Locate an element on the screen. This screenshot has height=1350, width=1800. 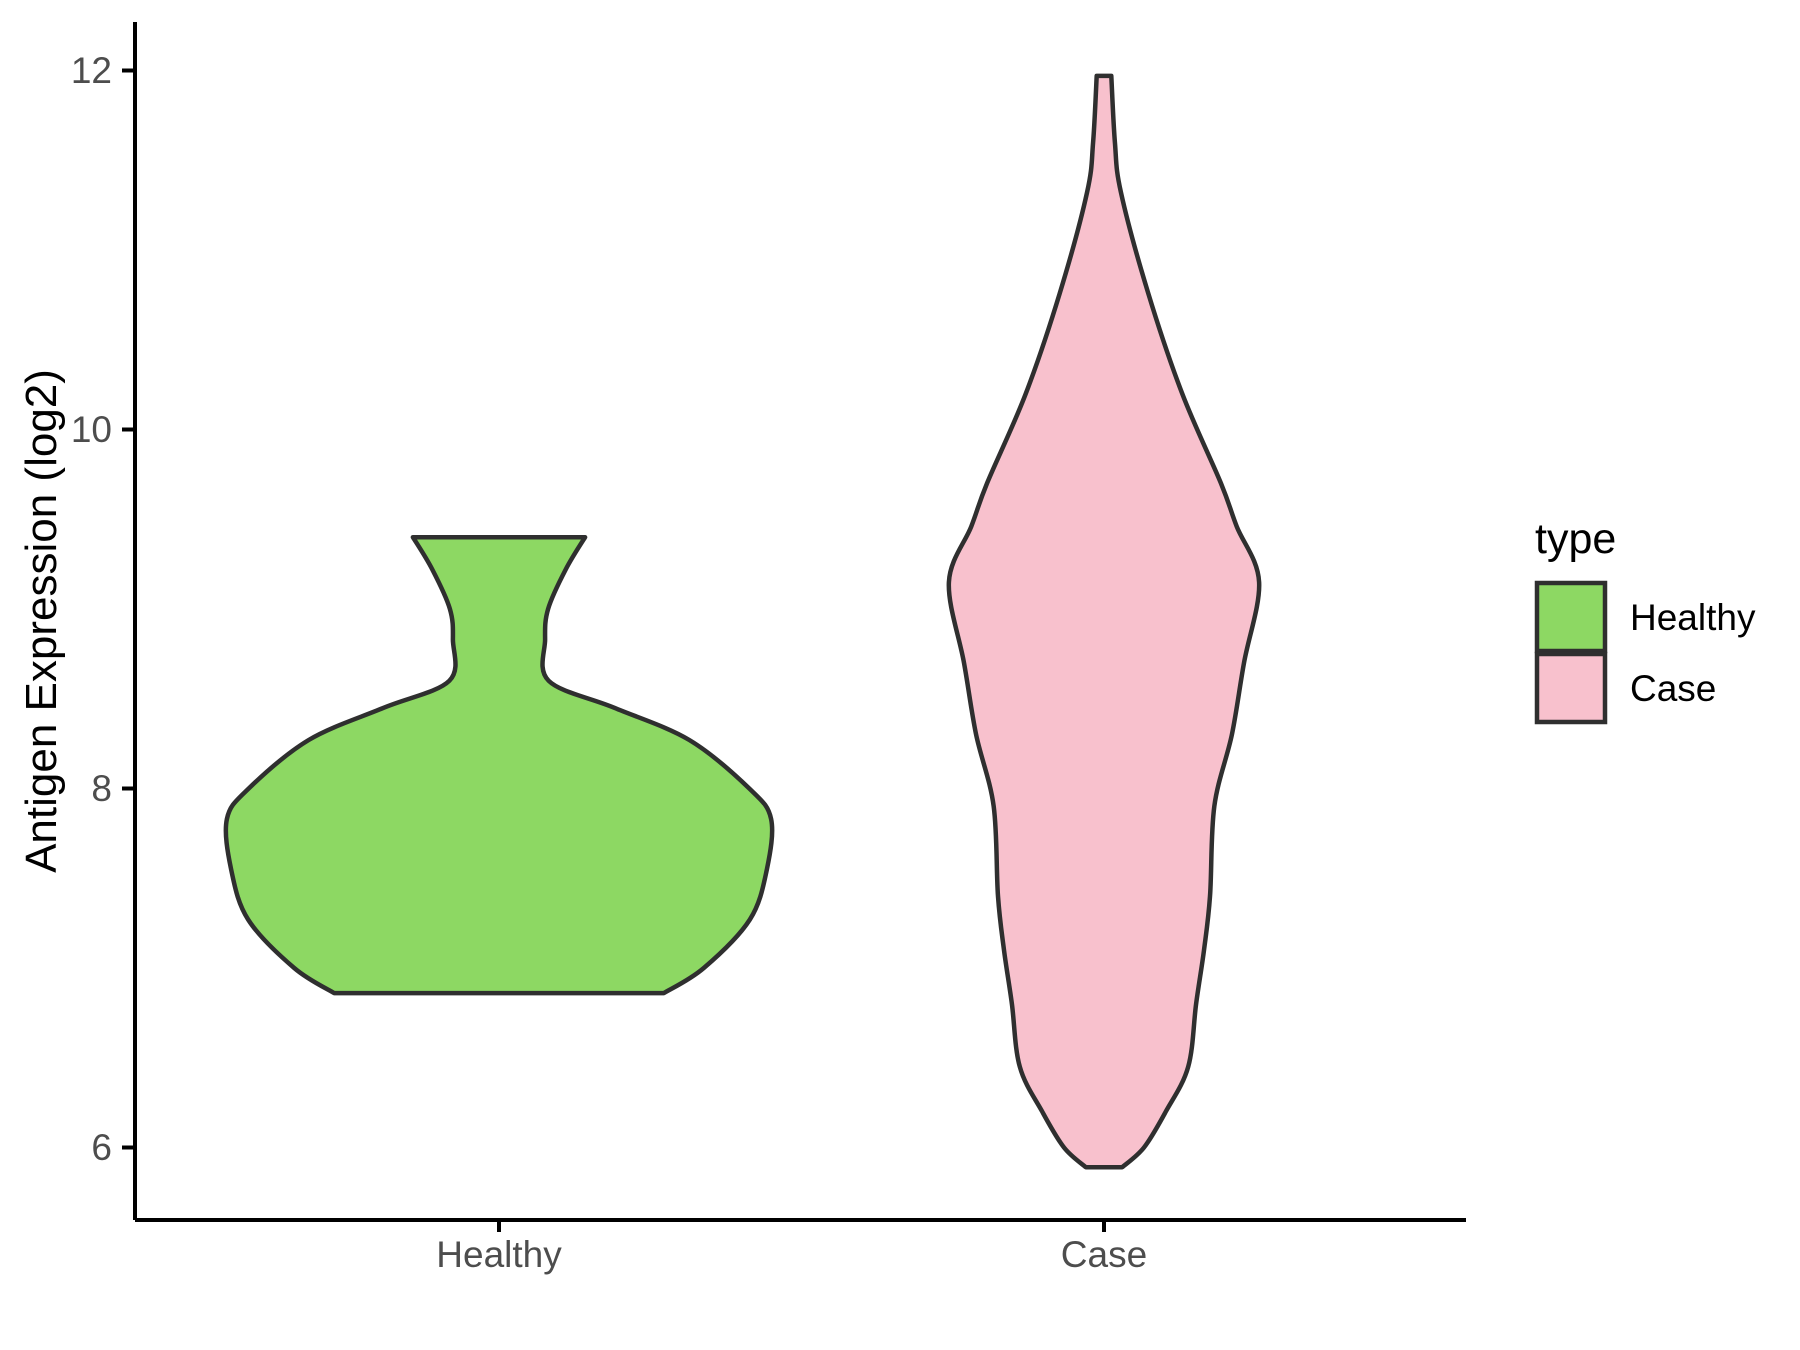
legend-title: type is located at coordinates (1575, 539).